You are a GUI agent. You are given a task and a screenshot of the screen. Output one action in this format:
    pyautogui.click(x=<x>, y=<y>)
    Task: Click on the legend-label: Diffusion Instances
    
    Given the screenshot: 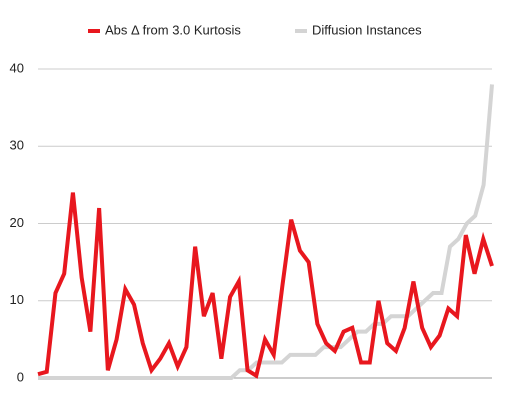 What is the action you would take?
    pyautogui.click(x=367, y=29)
    